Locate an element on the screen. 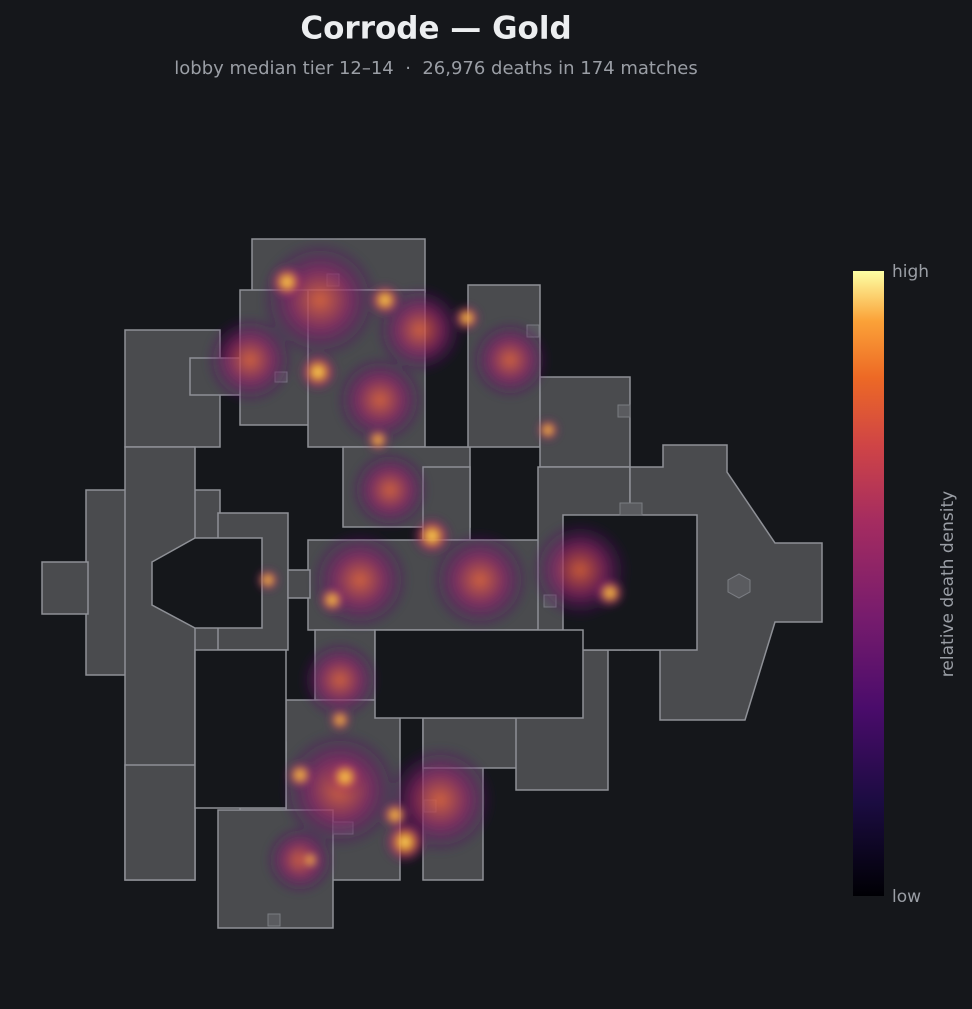 The width and height of the screenshot is (972, 1009). colorbar-label: relative death density is located at coordinates (948, 584).